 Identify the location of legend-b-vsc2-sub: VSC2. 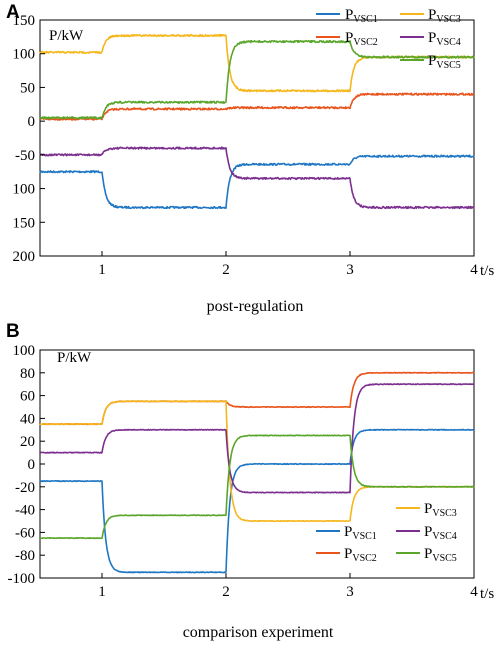
(364, 558).